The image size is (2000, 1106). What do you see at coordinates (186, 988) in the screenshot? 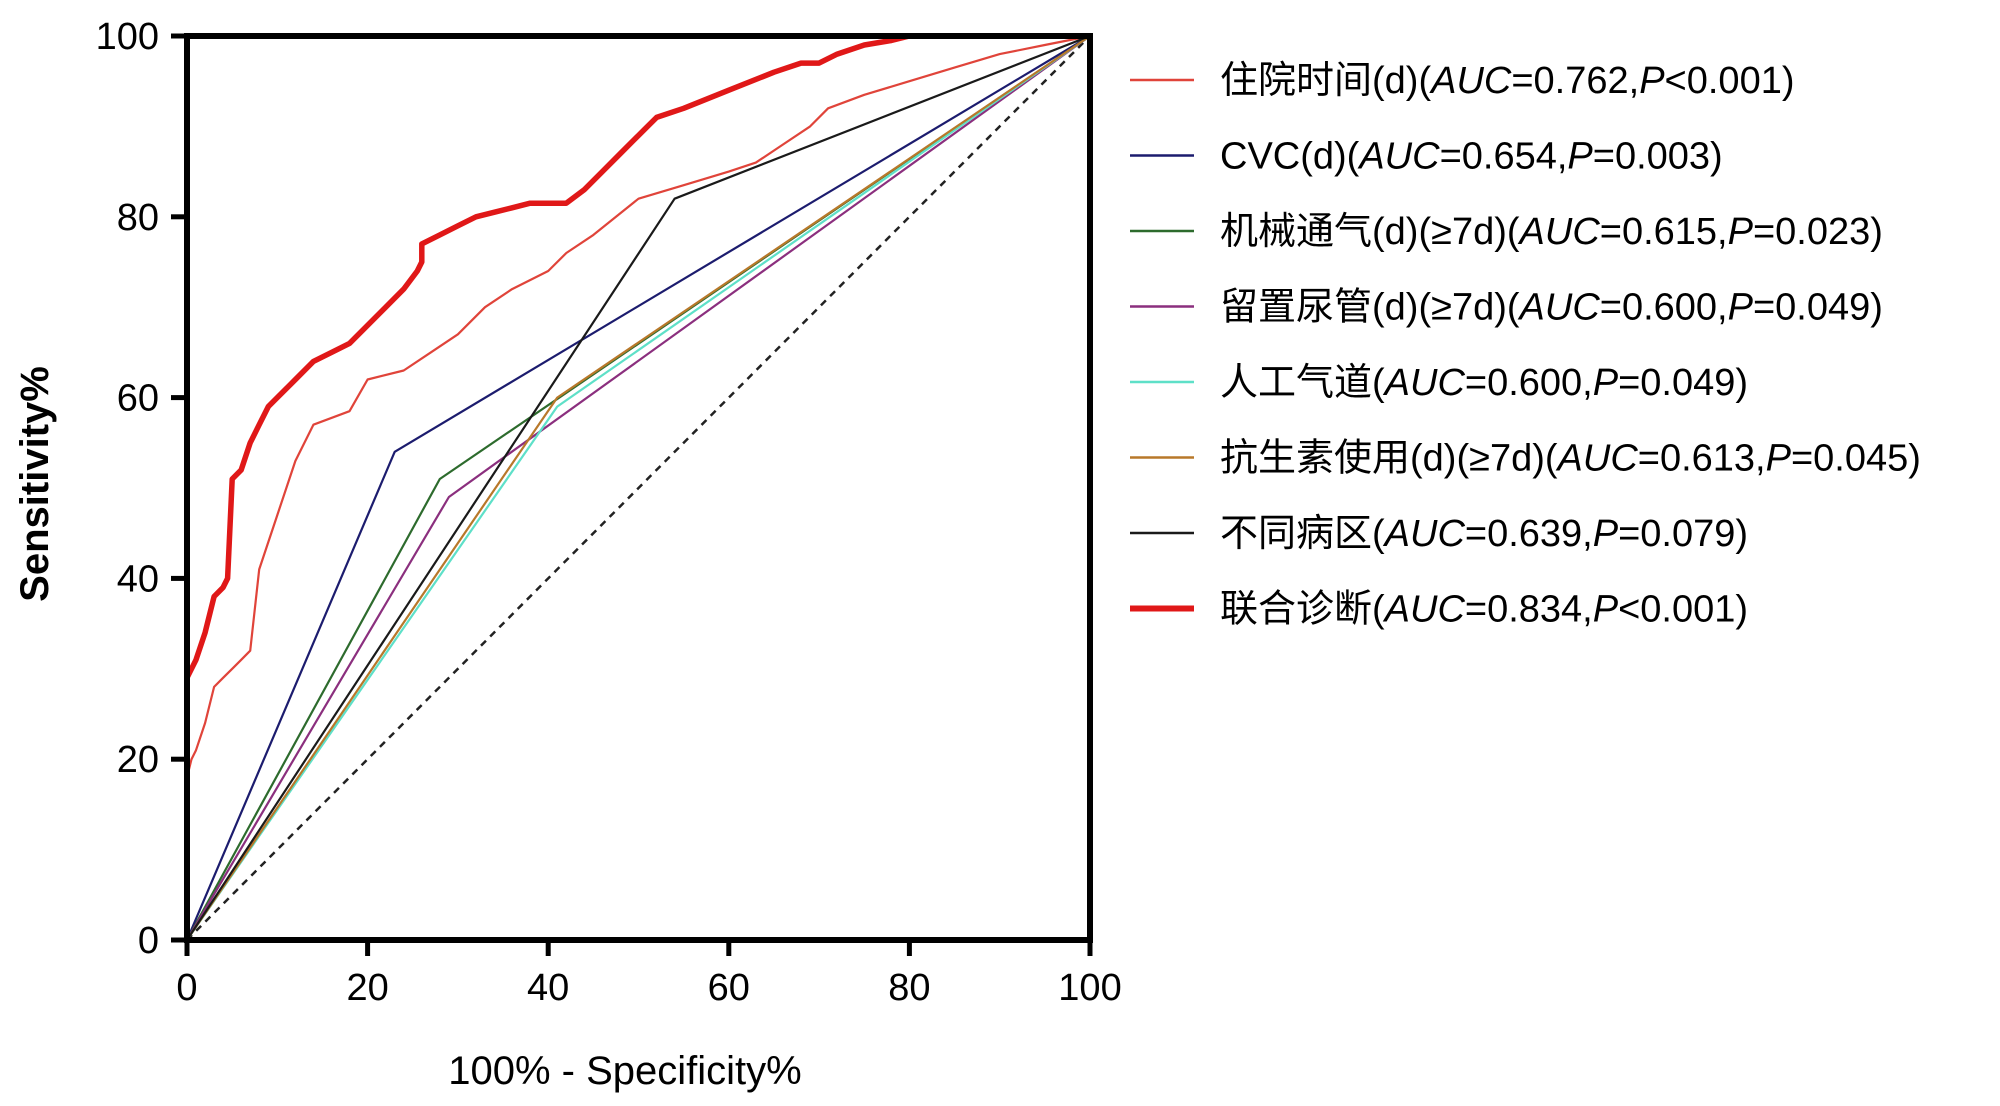
I see `x-tick-label: 0` at bounding box center [186, 988].